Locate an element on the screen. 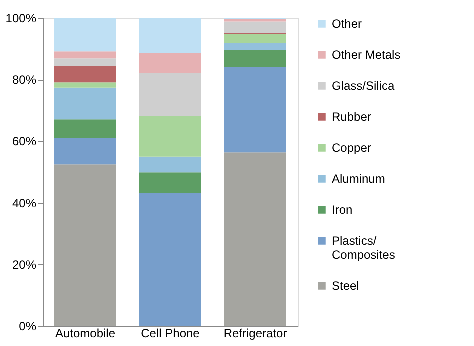 This screenshot has height=346, width=474. y-tick-label: 100% is located at coordinates (21, 19).